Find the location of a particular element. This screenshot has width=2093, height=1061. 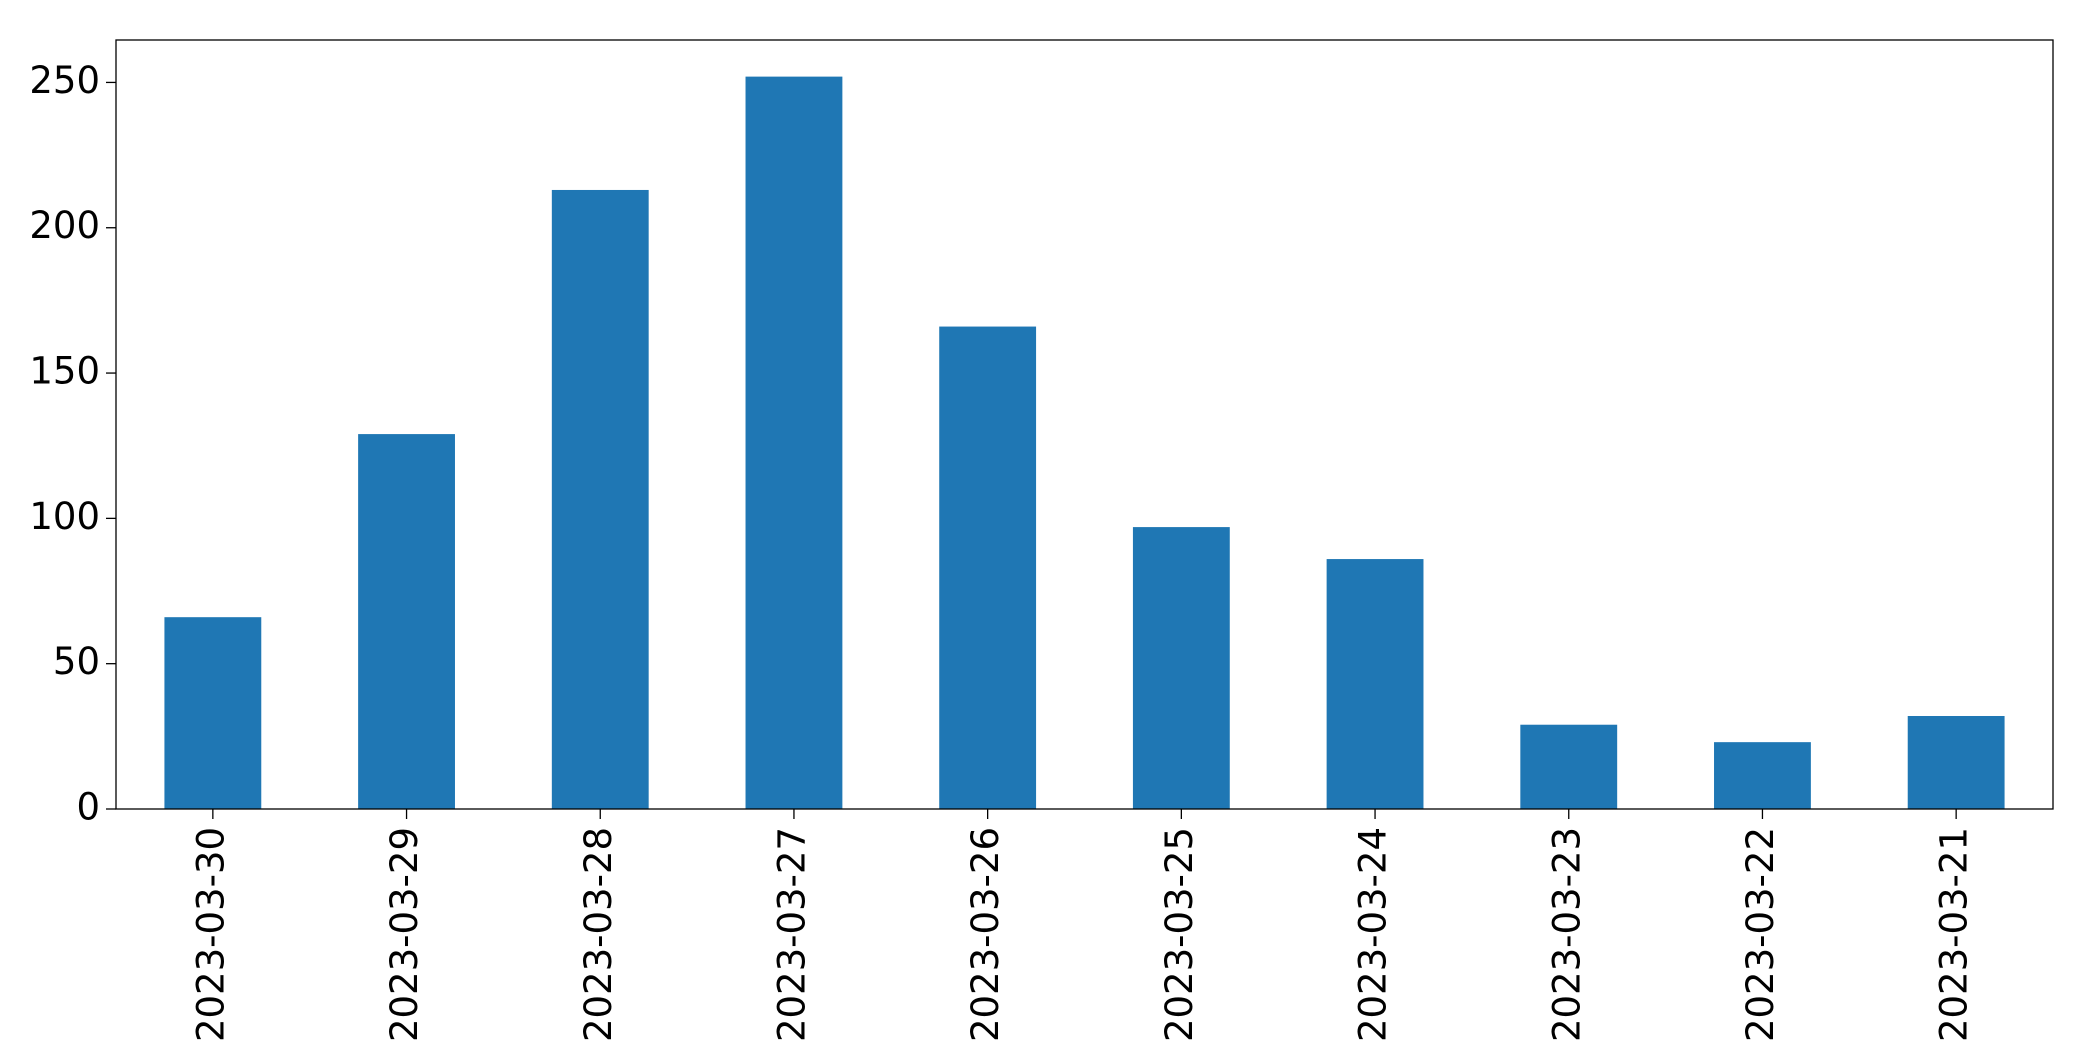

y-tick-label: 200 is located at coordinates (64, 225).